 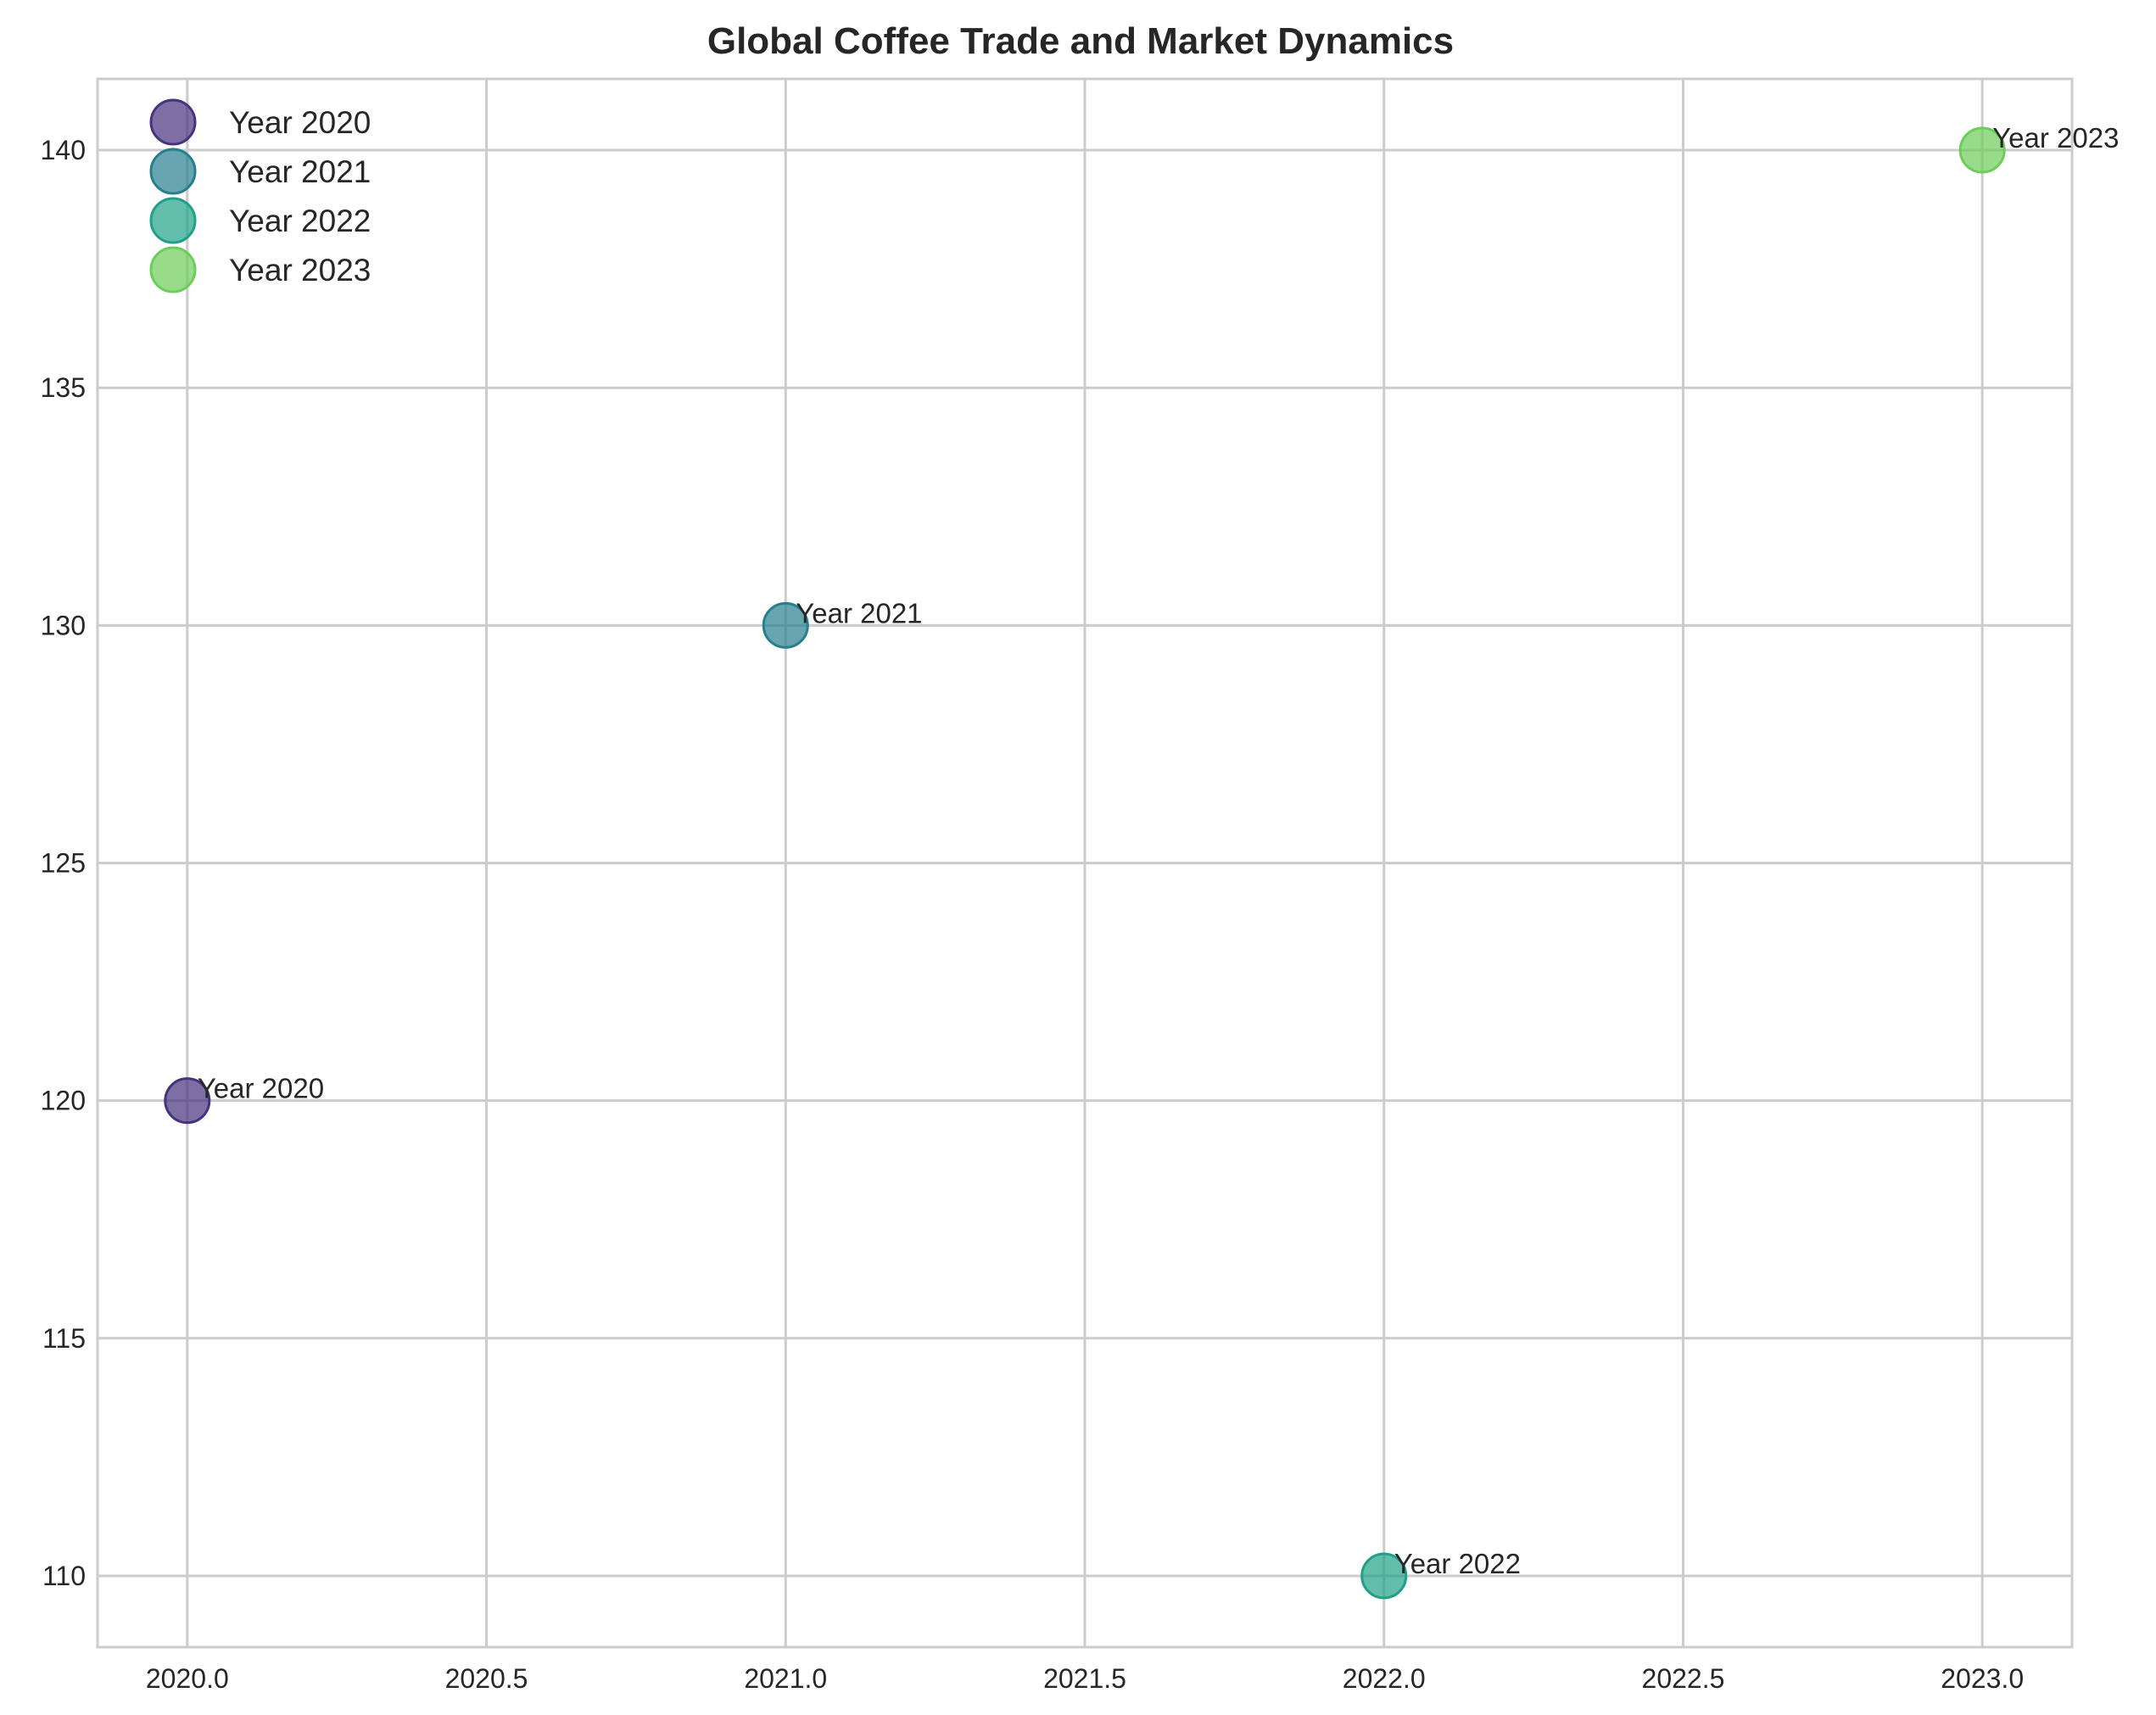 I want to click on legend-label: Year 2023, so click(x=300, y=270).